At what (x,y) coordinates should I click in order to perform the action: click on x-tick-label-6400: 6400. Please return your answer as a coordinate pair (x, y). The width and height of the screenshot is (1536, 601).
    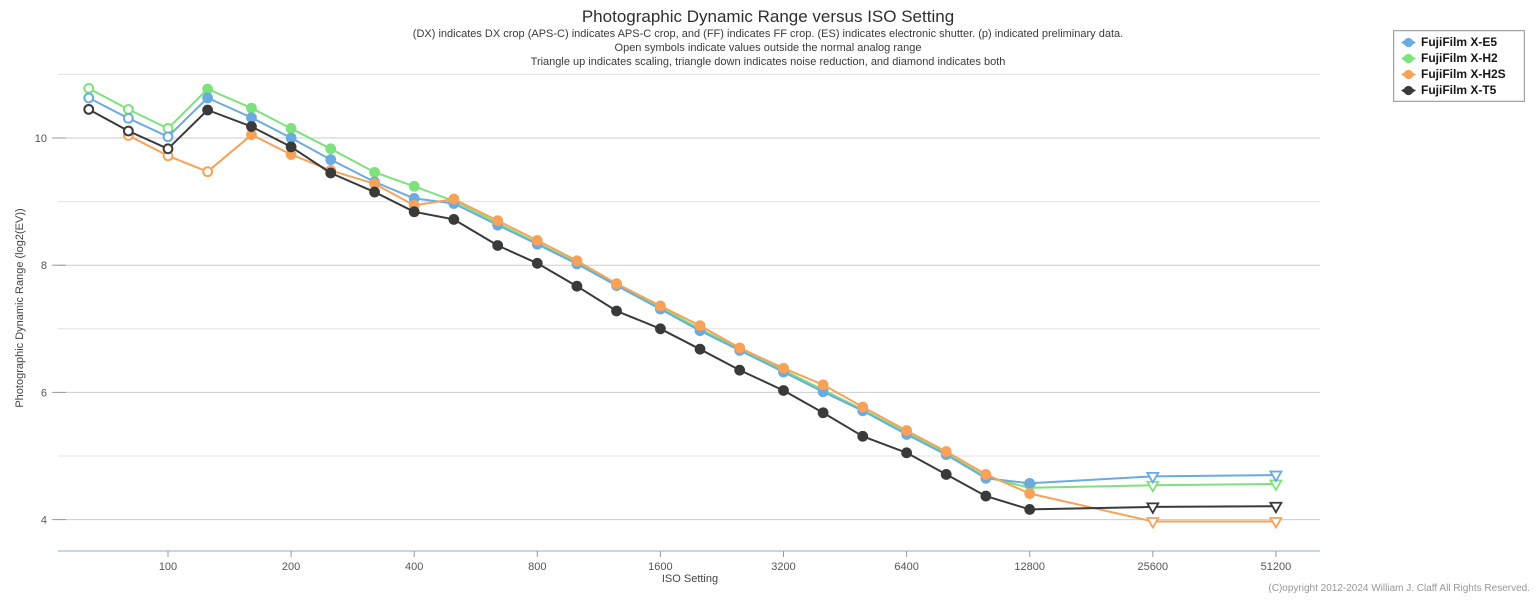
    Looking at the image, I should click on (906, 567).